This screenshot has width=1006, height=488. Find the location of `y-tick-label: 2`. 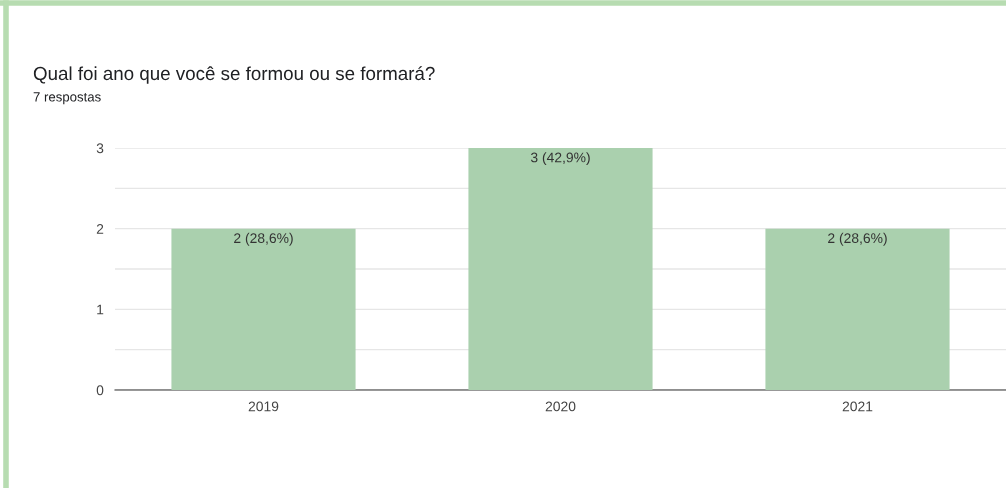

y-tick-label: 2 is located at coordinates (100, 229).